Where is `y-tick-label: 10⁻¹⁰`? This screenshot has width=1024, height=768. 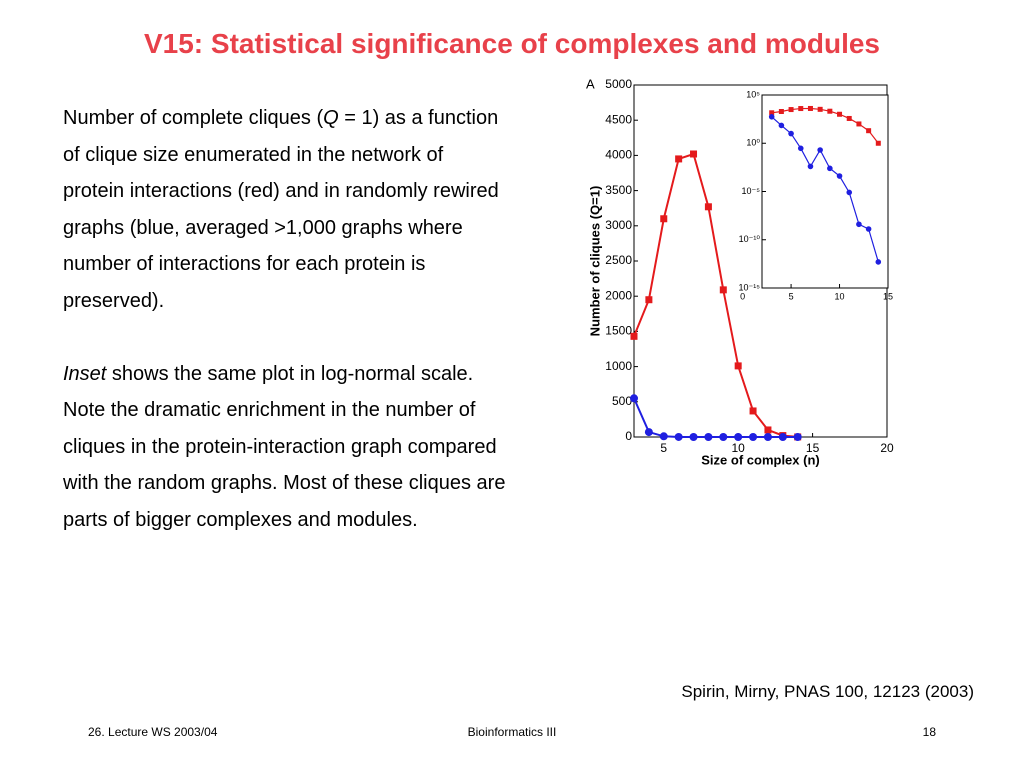 y-tick-label: 10⁻¹⁰ is located at coordinates (750, 239).